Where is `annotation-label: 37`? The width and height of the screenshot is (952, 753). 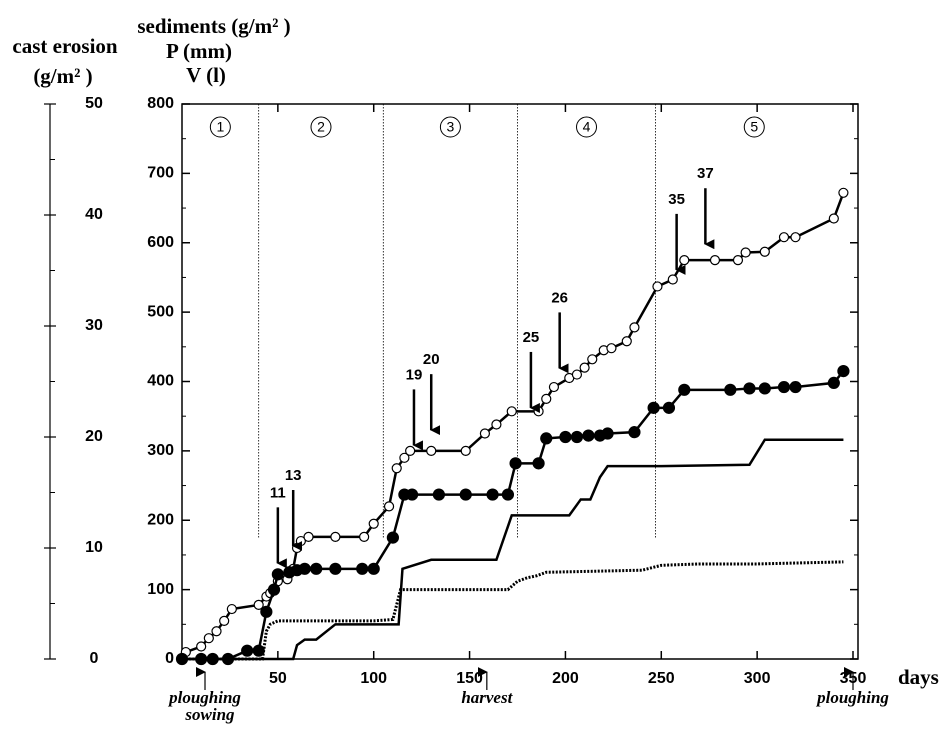 annotation-label: 37 is located at coordinates (705, 173).